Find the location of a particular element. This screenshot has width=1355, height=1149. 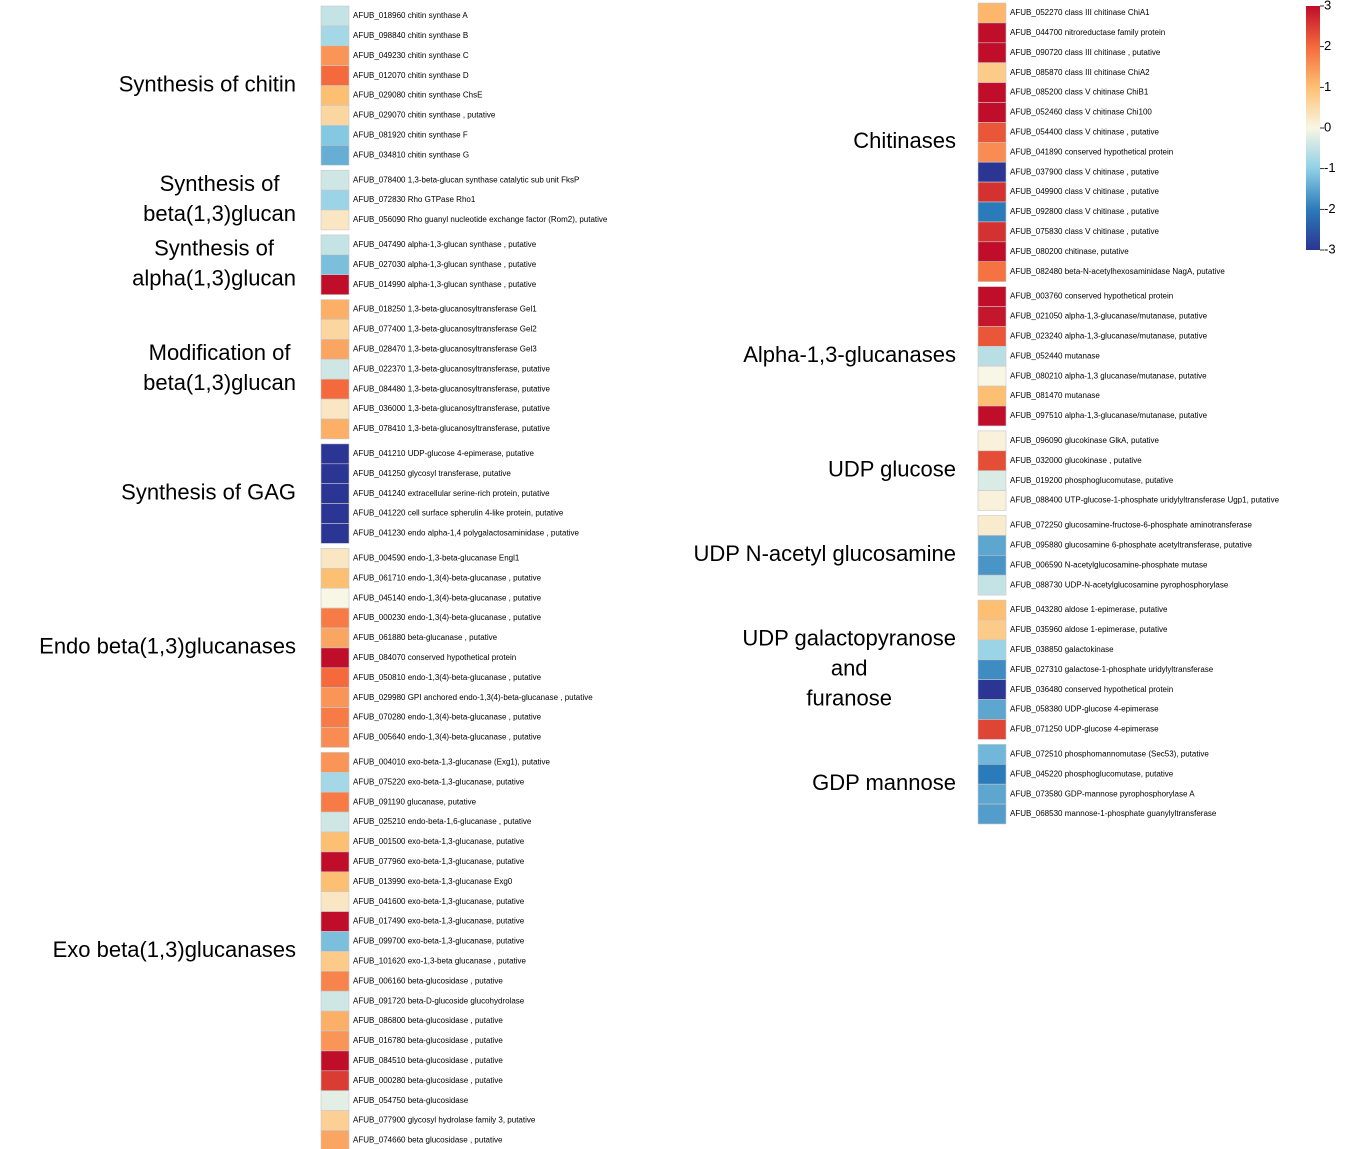

row-label: AFUB_000280 beta-glucosidase , putative is located at coordinates (428, 1080).